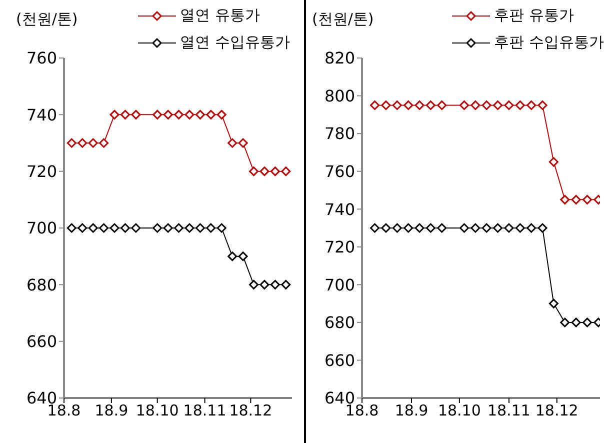 The height and width of the screenshot is (443, 612). Describe the element at coordinates (339, 134) in the screenshot. I see `y-tick-label: 780` at that location.